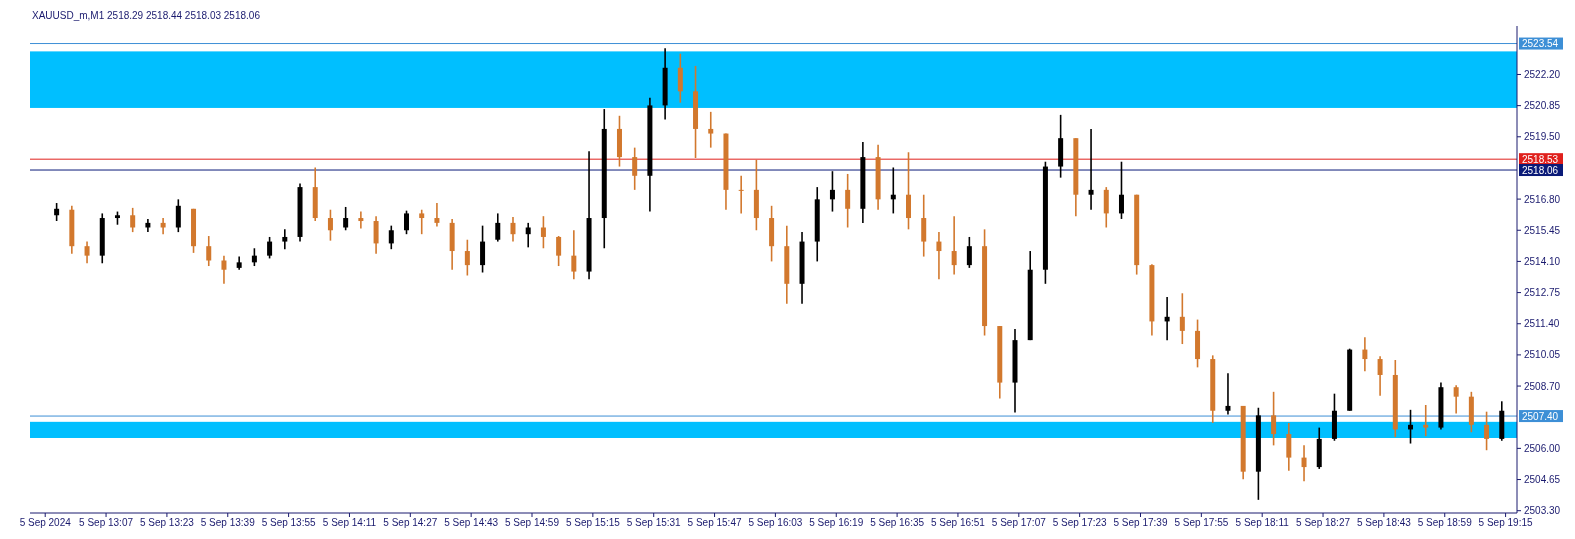 The width and height of the screenshot is (1575, 539). I want to click on y-tick-label: 2512.75, so click(1542, 293).